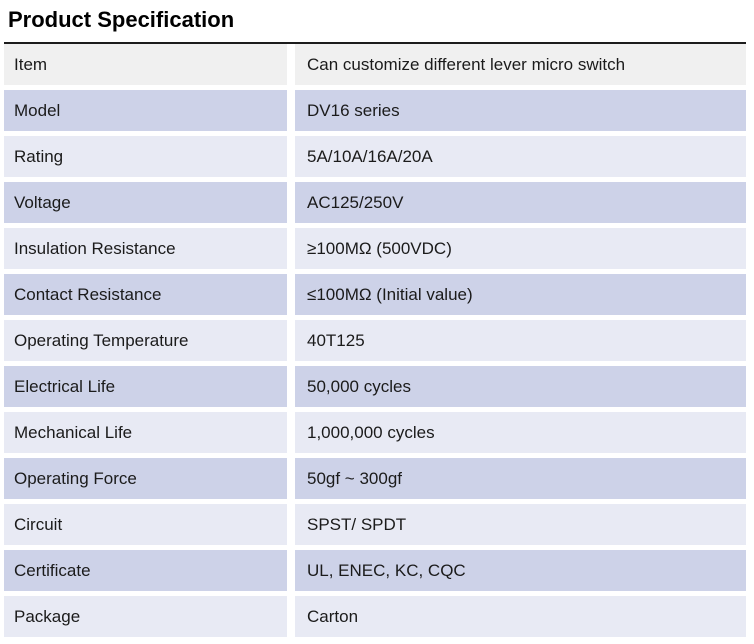 The image size is (754, 644). Describe the element at coordinates (149, 67) in the screenshot. I see `row-label-cell: Item` at that location.